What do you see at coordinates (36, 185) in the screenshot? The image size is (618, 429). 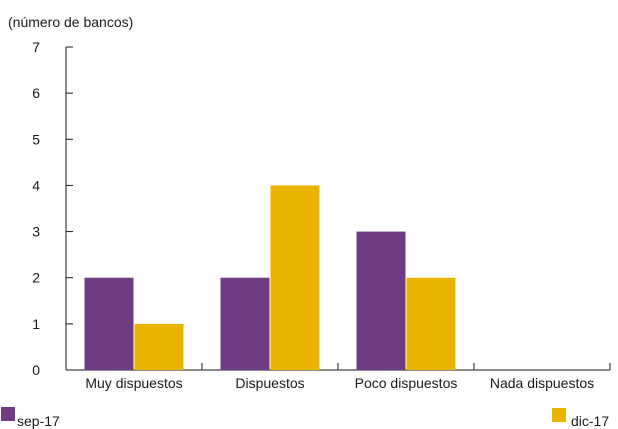 I see `y-tick-label: 4` at bounding box center [36, 185].